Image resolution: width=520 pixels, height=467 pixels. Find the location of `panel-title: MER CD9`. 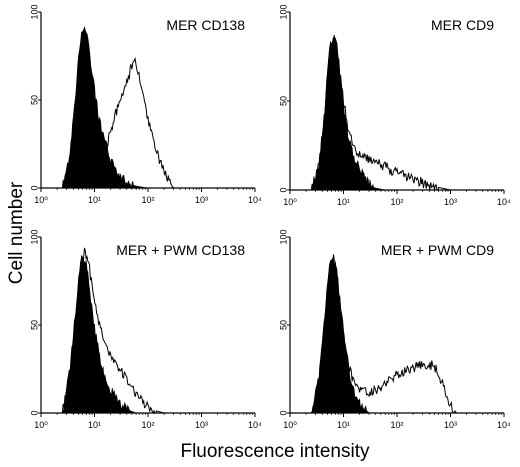

panel-title: MER CD9 is located at coordinates (462, 25).